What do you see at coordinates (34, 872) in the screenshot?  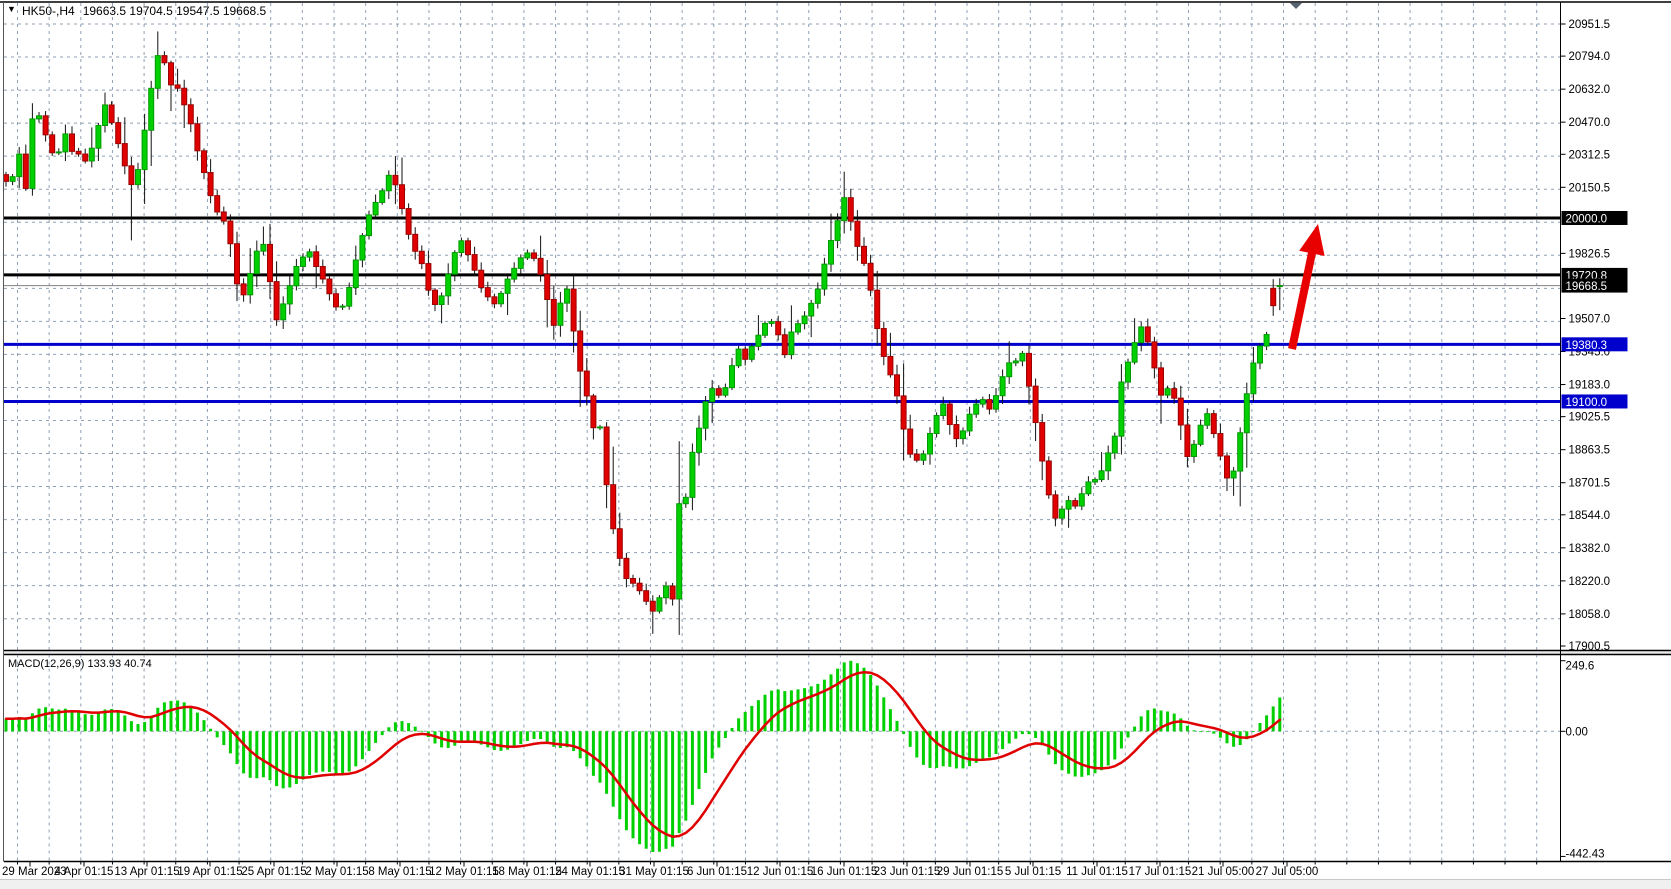 I see `time-tick-label: 29 Mar 2023` at bounding box center [34, 872].